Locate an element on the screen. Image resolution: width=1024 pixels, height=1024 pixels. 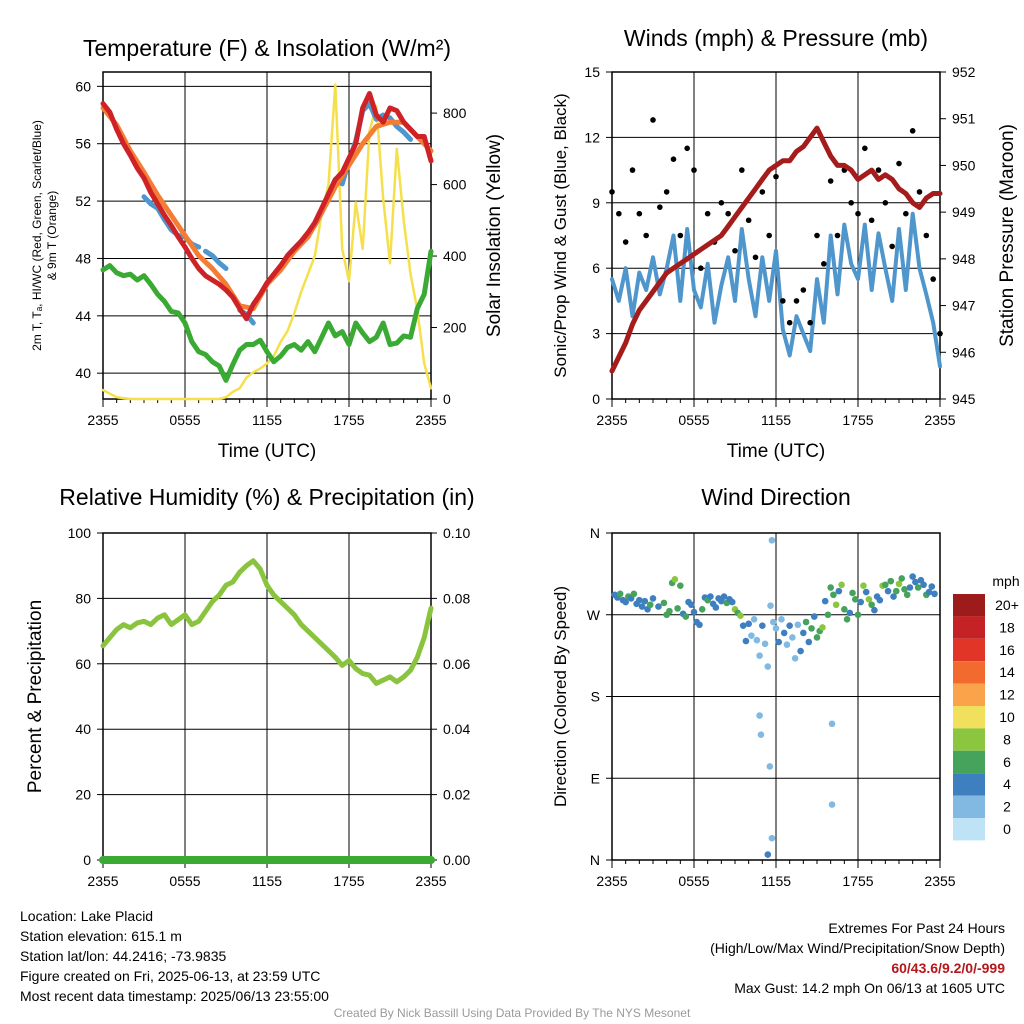
station-pressure-line is located at coordinates (776, 249).